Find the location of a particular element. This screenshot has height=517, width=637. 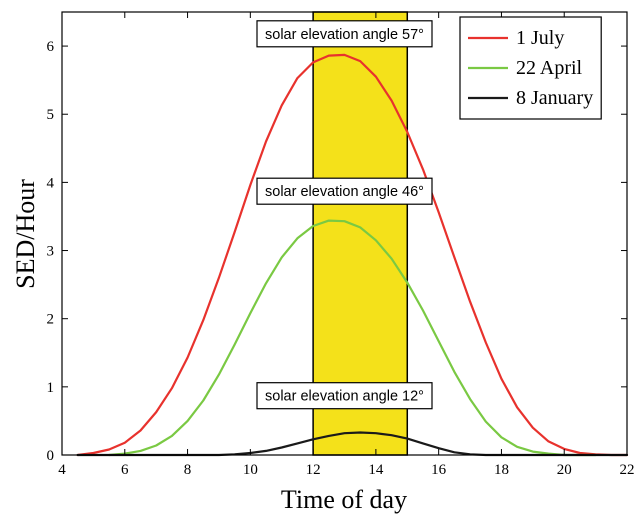

annotation-label: solar elevation angle 12° is located at coordinates (344, 397).